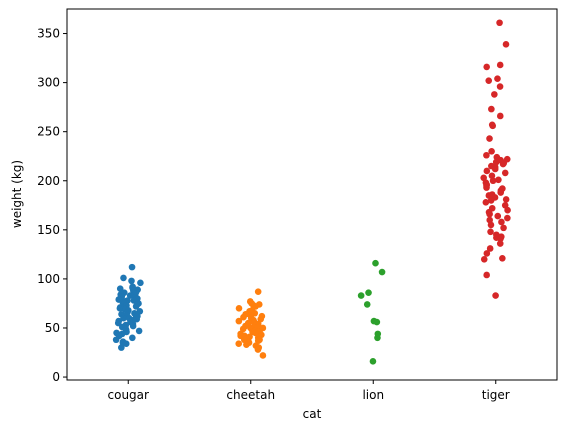  I want to click on x-tick-label-lion: lion, so click(373, 395).